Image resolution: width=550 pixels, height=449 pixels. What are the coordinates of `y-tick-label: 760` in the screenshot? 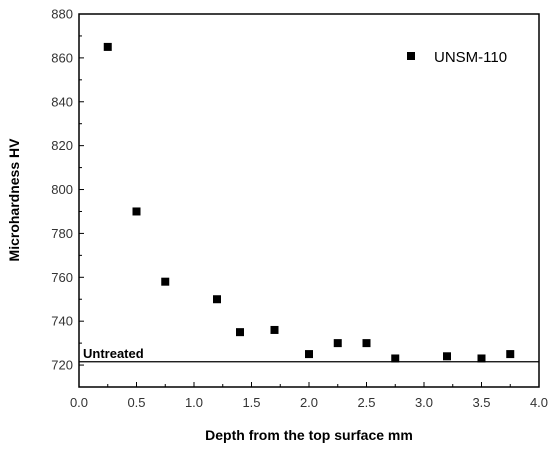 It's located at (62, 277).